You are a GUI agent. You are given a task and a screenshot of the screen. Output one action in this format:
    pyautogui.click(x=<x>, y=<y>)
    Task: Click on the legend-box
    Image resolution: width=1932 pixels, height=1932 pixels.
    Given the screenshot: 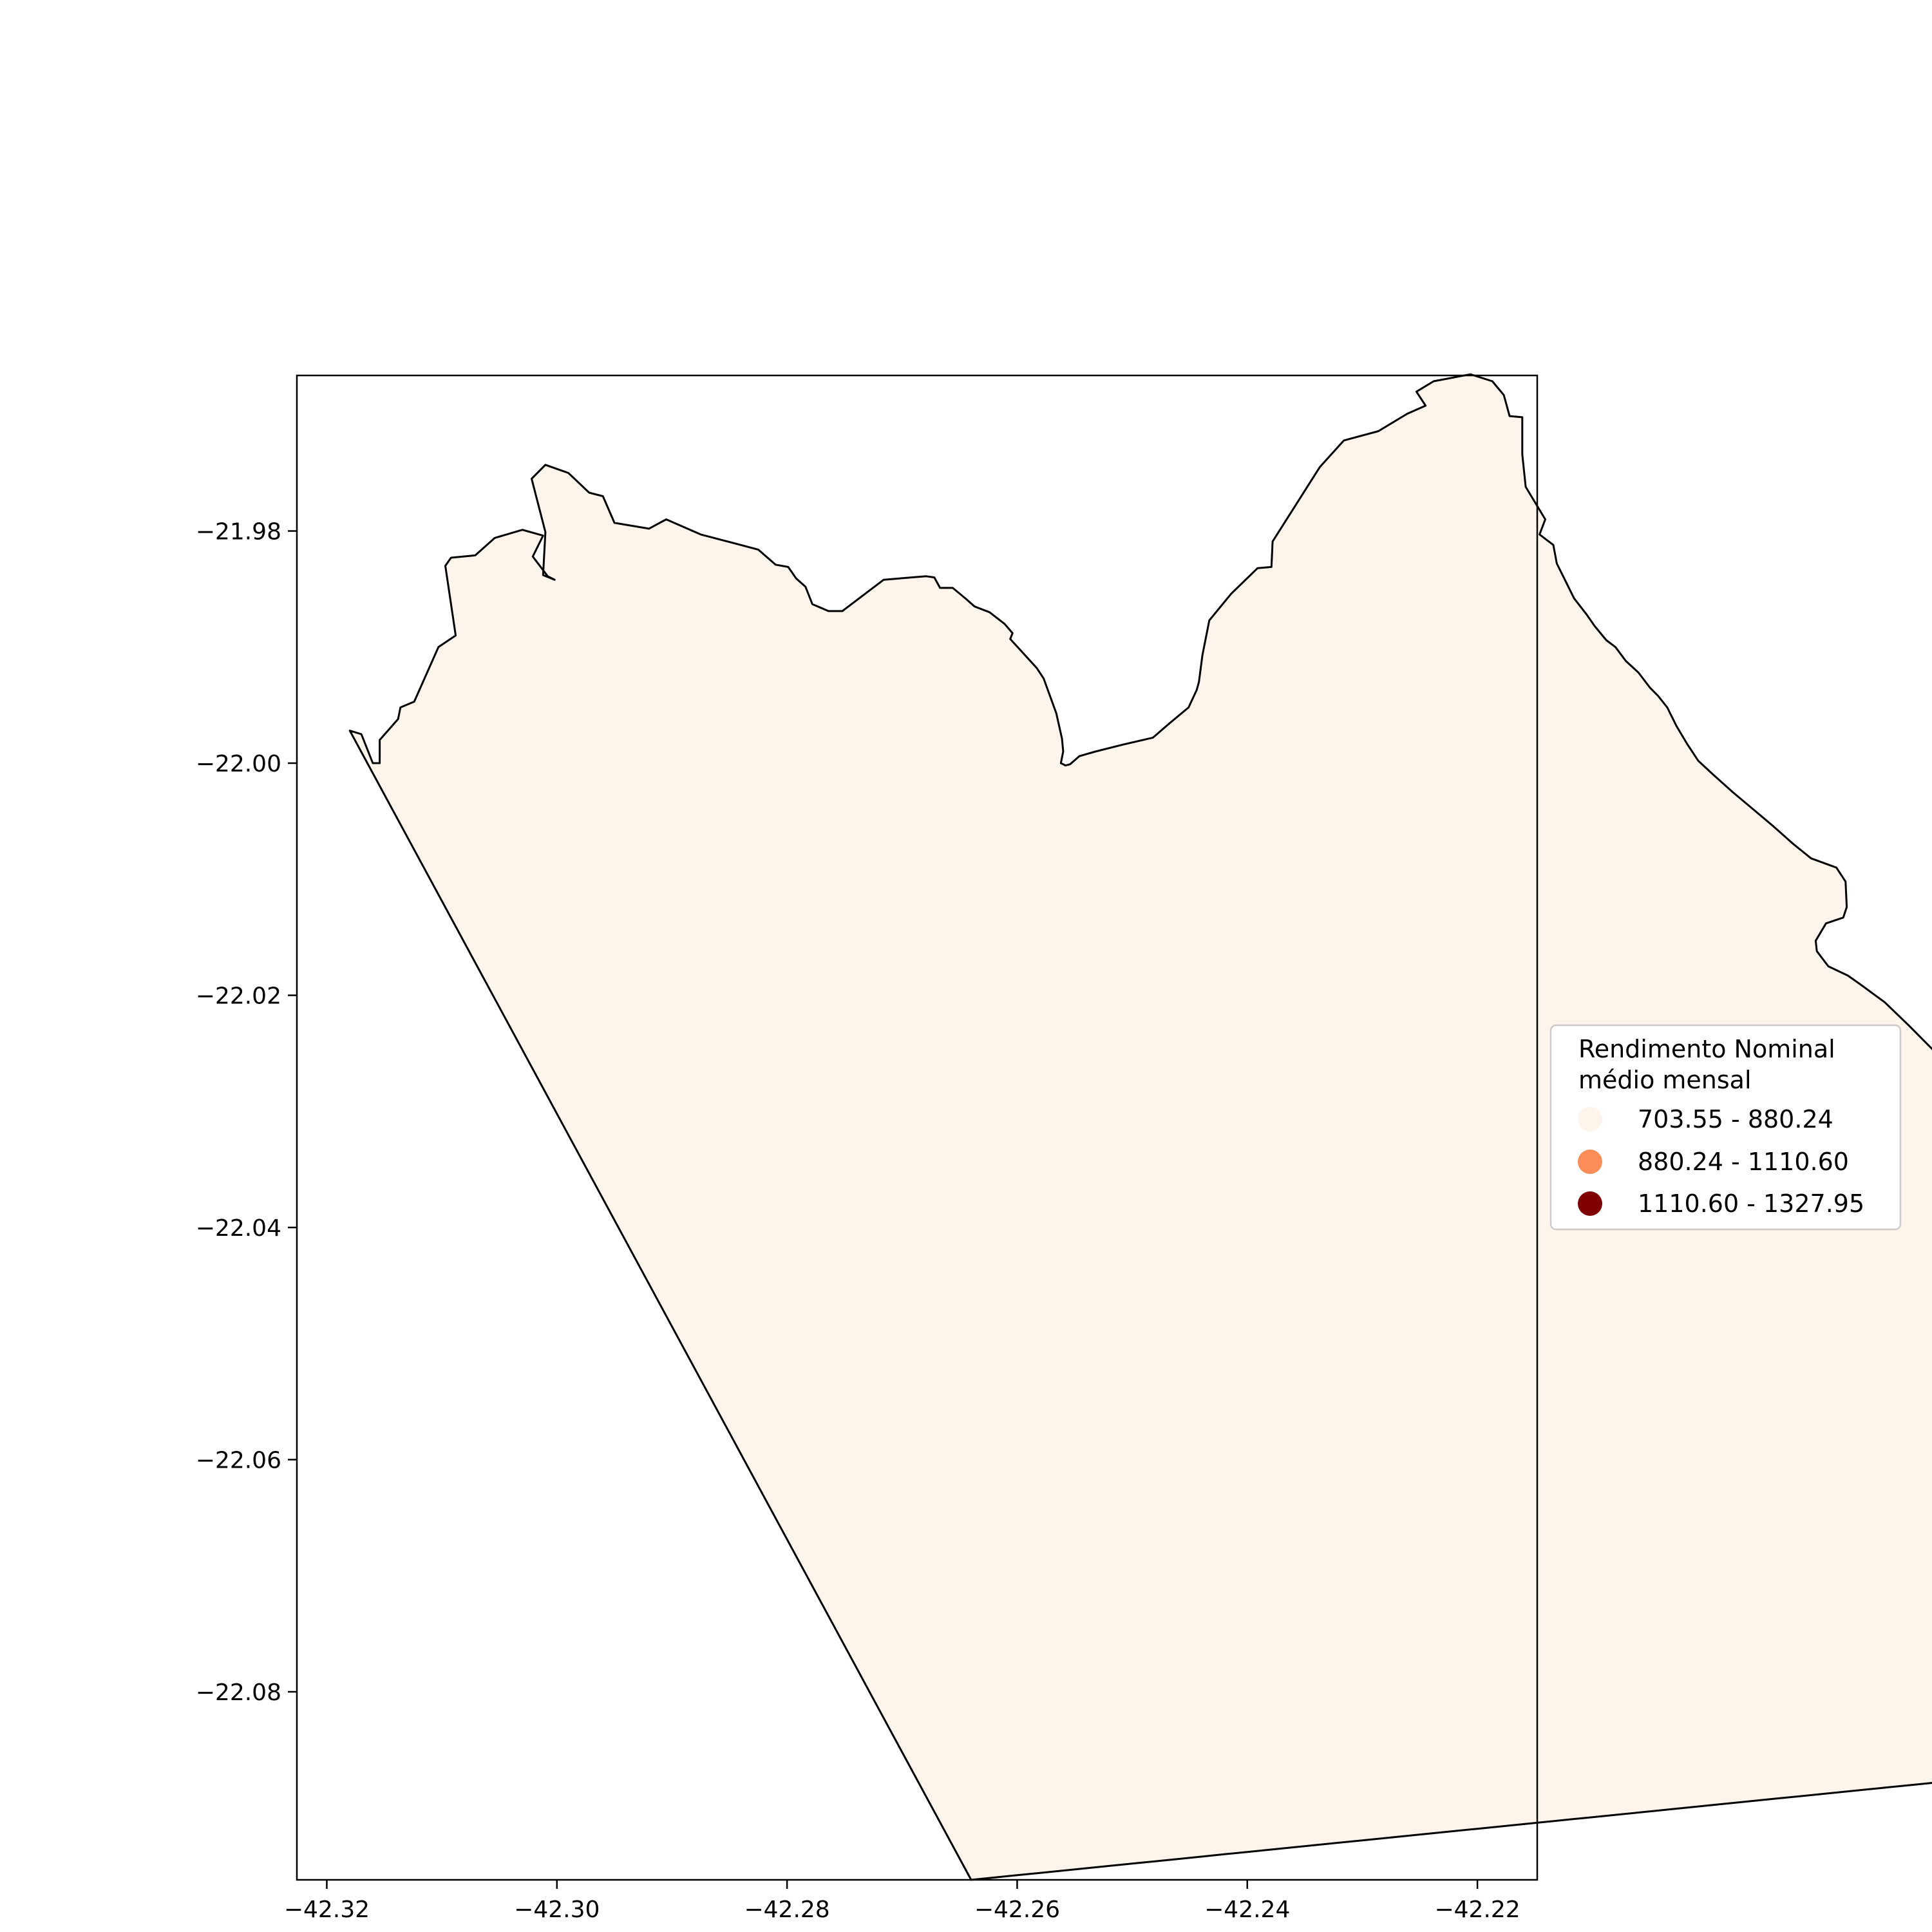 What is the action you would take?
    pyautogui.click(x=1725, y=1127)
    